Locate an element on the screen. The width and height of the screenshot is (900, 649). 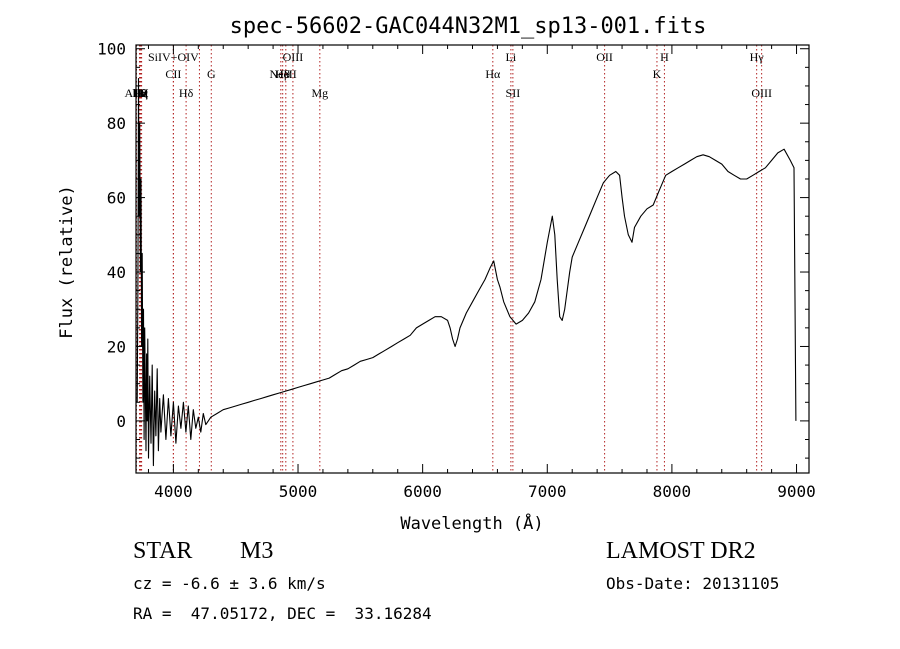
line-marker-label: Hε is located at coordinates (142, 93).